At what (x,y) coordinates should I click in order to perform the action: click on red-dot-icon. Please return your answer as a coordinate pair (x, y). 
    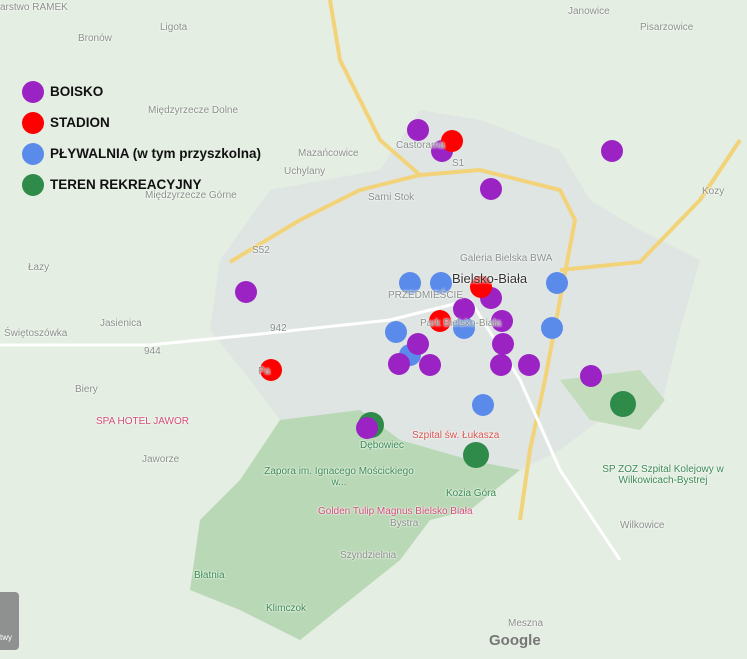
    Looking at the image, I should click on (33, 122).